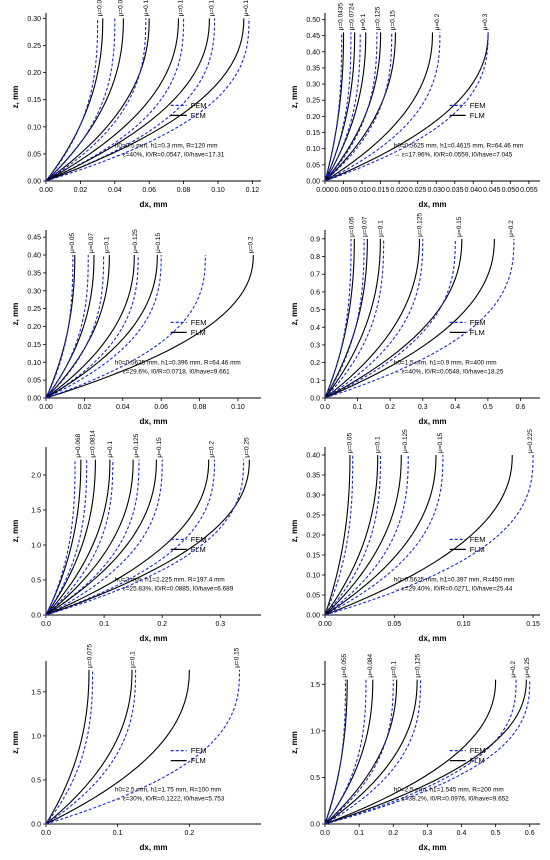 The image size is (550, 860). Describe the element at coordinates (317, 755) in the screenshot. I see `y-ticks: 0.0 0.5 1.0 1.5` at that location.